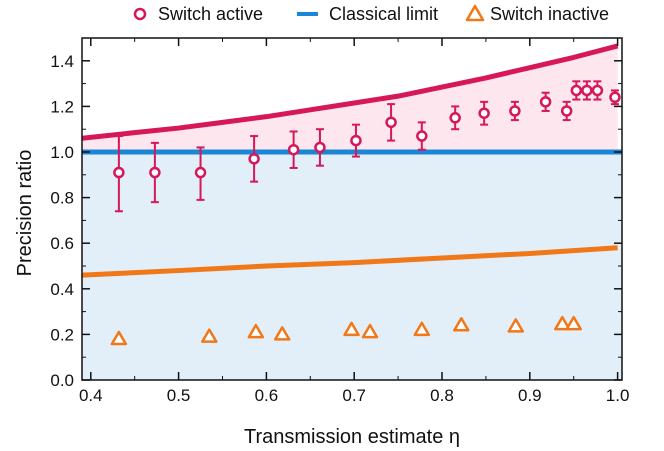 This screenshot has height=451, width=664. What do you see at coordinates (62, 334) in the screenshot?
I see `y-tick-label: 0.2` at bounding box center [62, 334].